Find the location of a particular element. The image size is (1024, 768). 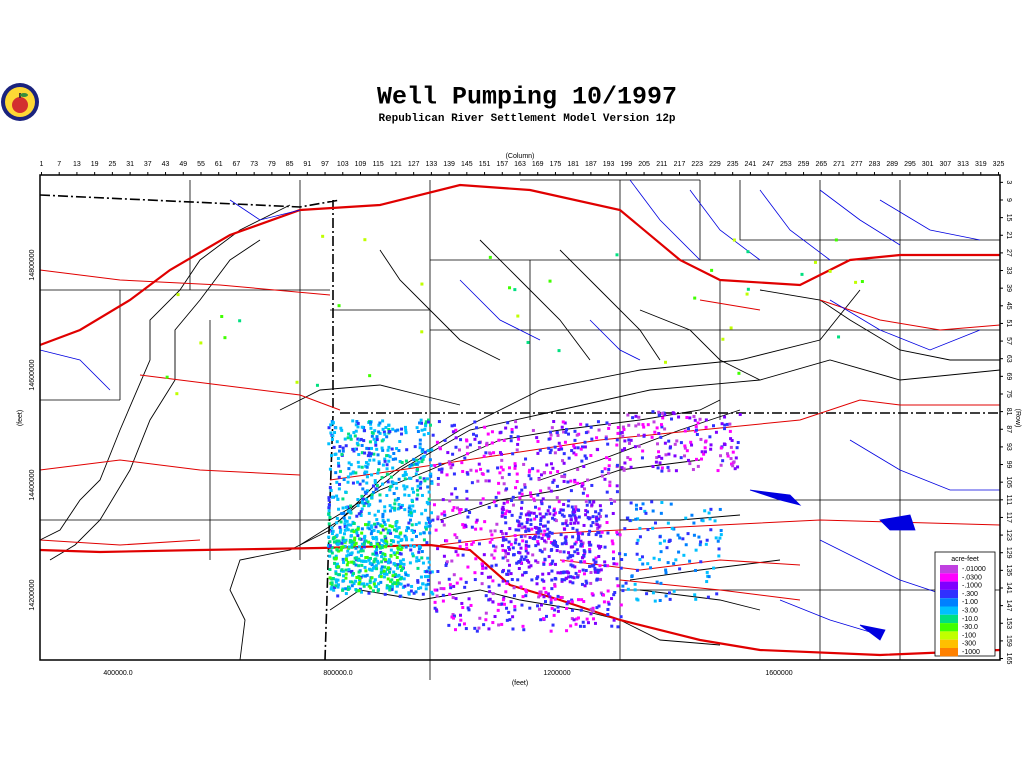

column-tick-label: 319 is located at coordinates (981, 164).